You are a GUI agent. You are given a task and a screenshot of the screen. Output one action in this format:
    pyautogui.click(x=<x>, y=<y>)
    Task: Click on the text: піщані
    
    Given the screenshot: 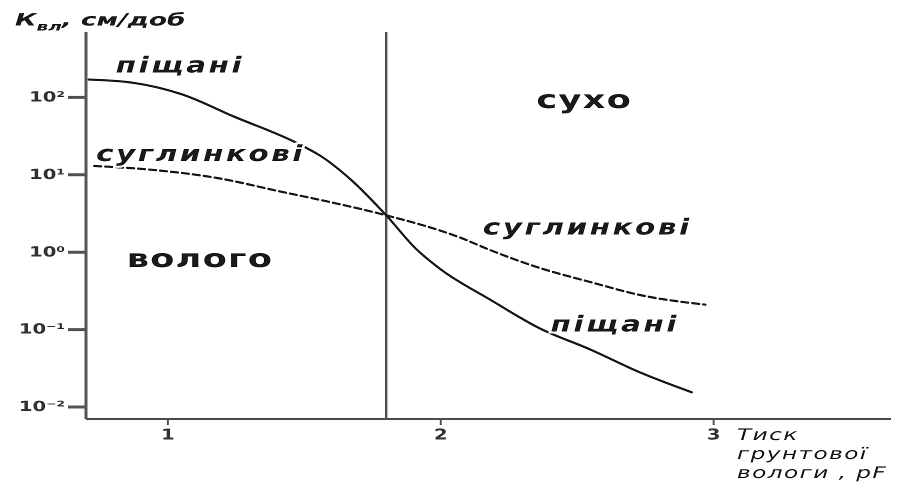 What is the action you would take?
    pyautogui.click(x=615, y=325)
    